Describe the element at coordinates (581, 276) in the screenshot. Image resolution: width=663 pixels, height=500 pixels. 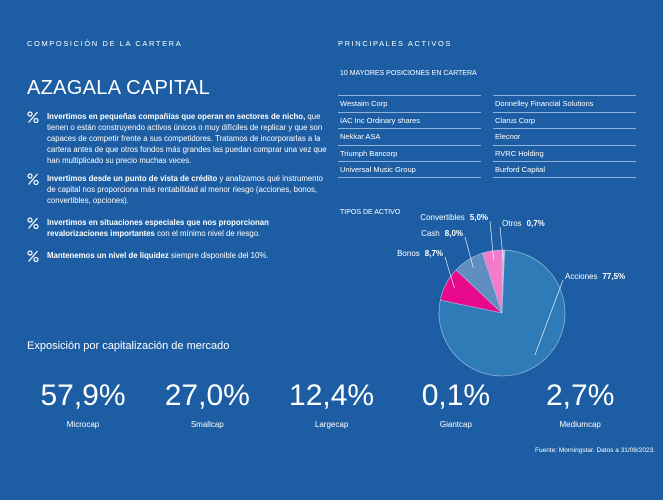
I see `slice-name: Acciones` at that location.